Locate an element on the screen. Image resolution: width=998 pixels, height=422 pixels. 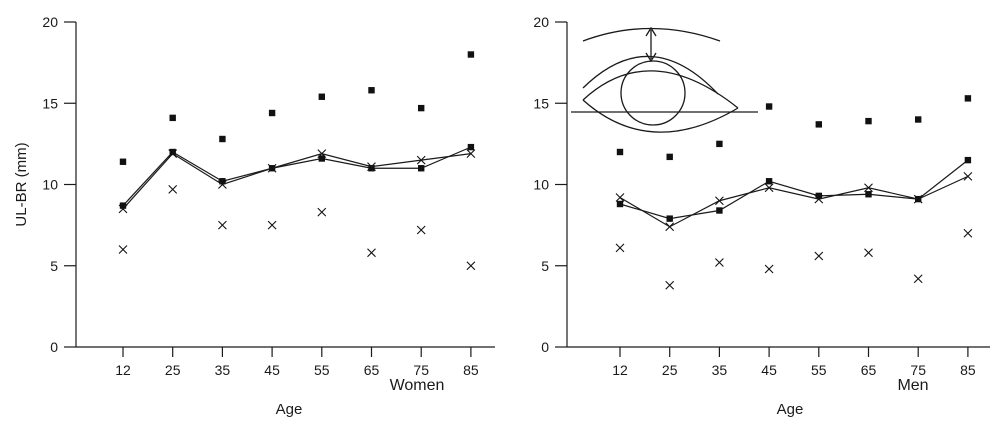
upper-fold-arc is located at coordinates (650, 75).